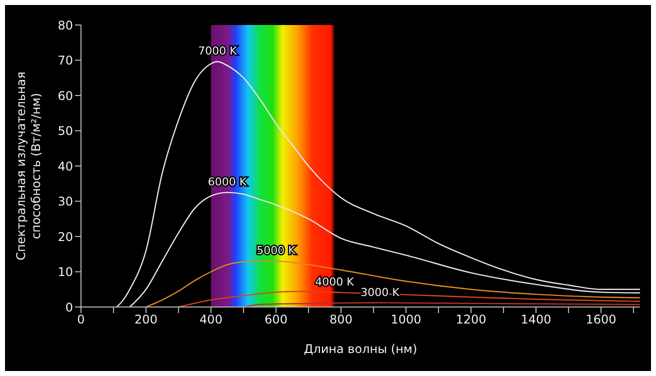 The height and width of the screenshot is (376, 656). Describe the element at coordinates (471, 319) in the screenshot. I see `x-tick-label: 1200` at that location.